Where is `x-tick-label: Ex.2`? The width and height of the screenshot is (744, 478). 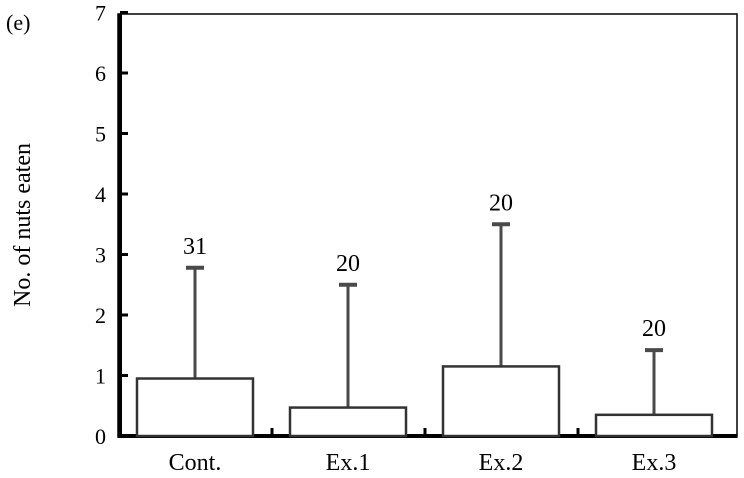 x-tick-label: Ex.2 is located at coordinates (501, 463).